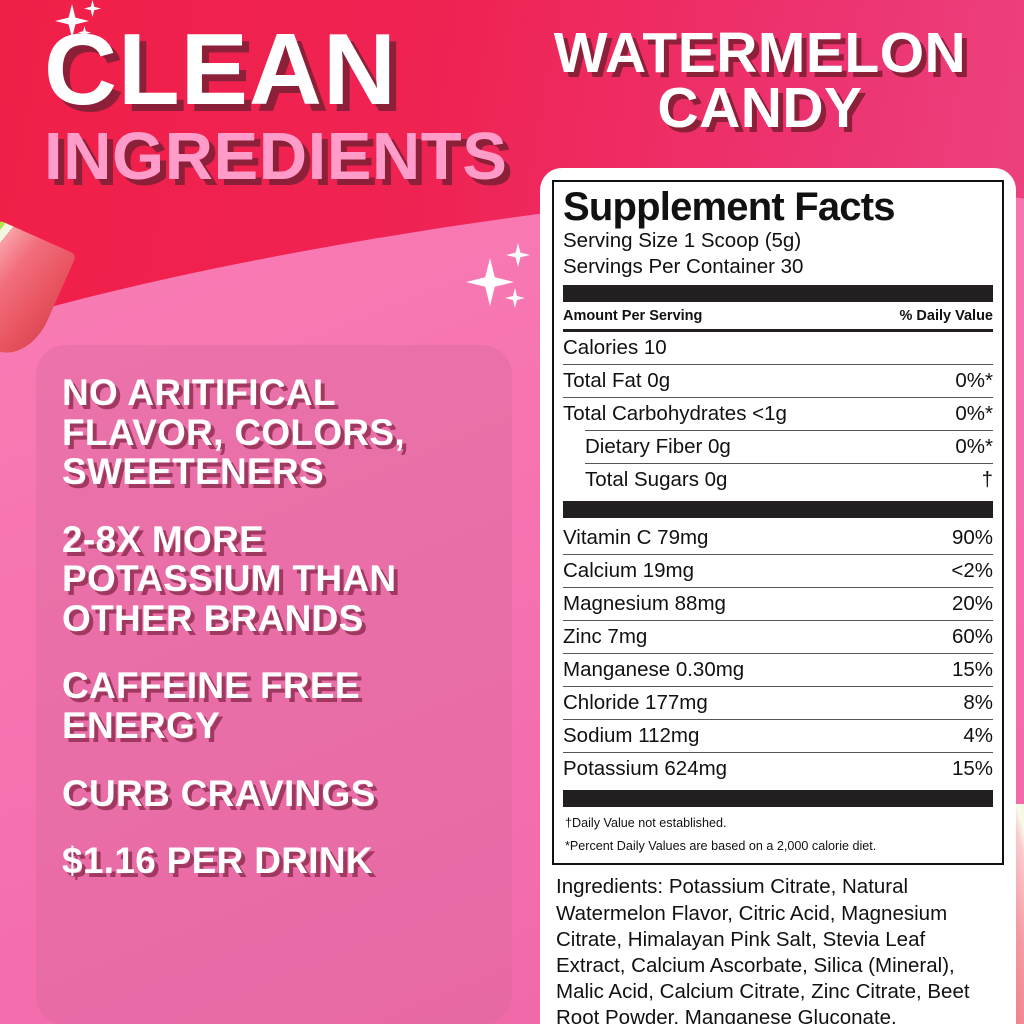 The image size is (1024, 1024). I want to click on nutrient-name: Sodium 112mg, so click(631, 736).